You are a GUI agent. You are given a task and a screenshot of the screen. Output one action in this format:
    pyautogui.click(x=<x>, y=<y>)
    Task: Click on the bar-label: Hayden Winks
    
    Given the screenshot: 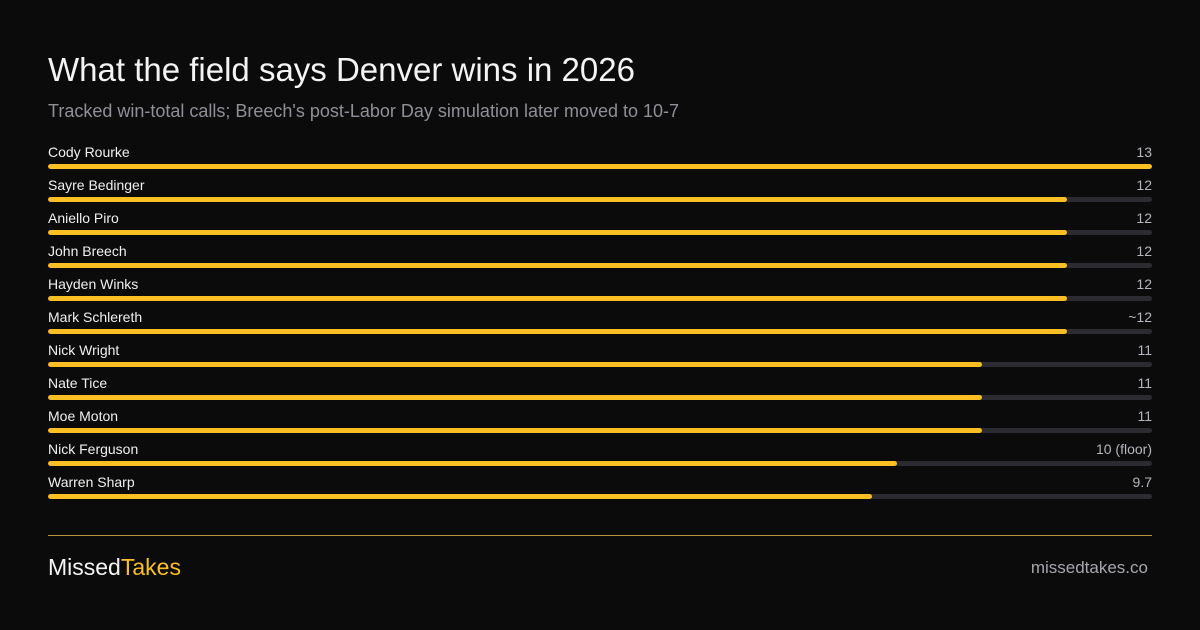 What is the action you would take?
    pyautogui.click(x=93, y=284)
    